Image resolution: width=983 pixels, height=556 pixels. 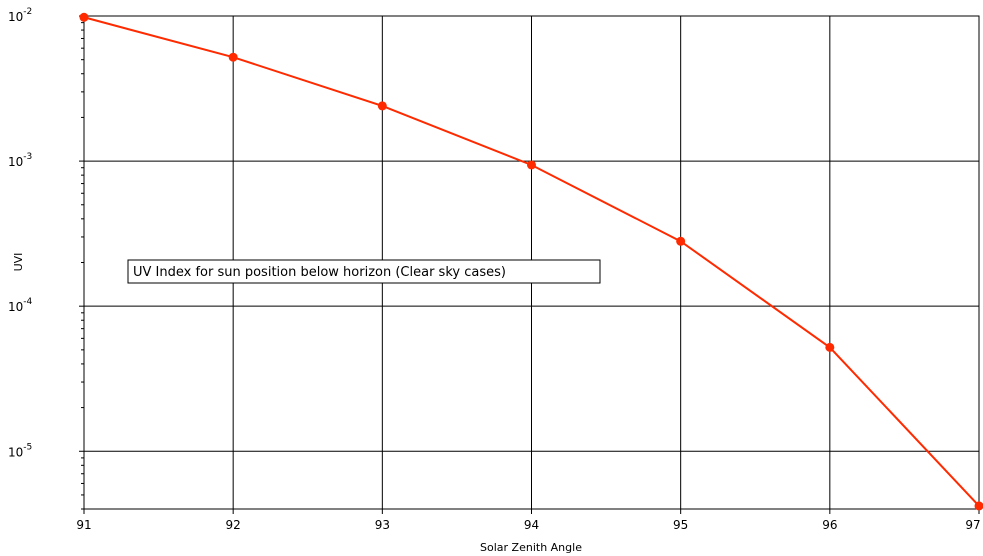 I want to click on x-tick-label: 94, so click(x=531, y=525).